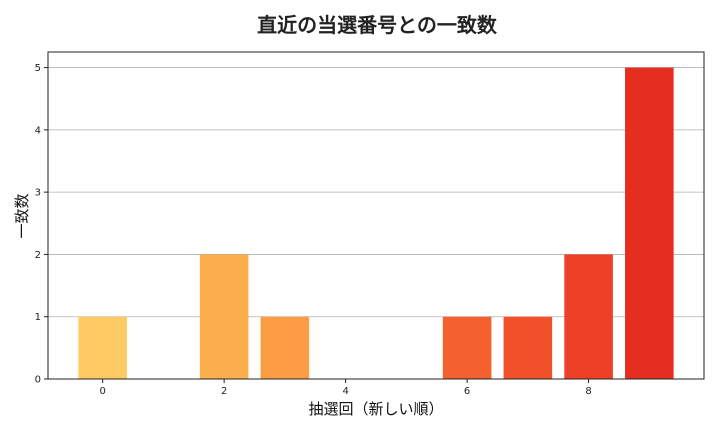 The height and width of the screenshot is (432, 720). Describe the element at coordinates (102, 391) in the screenshot. I see `x-tick-label: 0` at that location.